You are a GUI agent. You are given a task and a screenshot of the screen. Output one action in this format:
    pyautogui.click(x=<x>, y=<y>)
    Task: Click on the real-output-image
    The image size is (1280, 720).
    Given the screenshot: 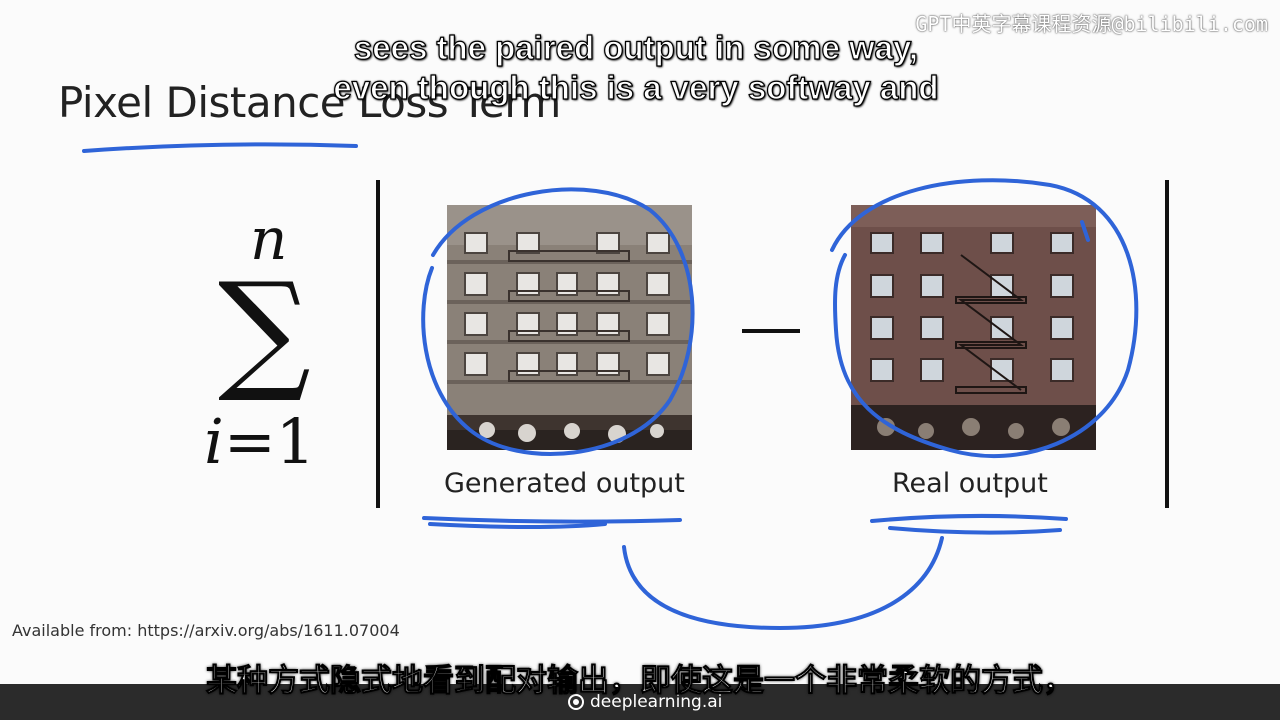 What is the action you would take?
    pyautogui.click(x=973, y=327)
    